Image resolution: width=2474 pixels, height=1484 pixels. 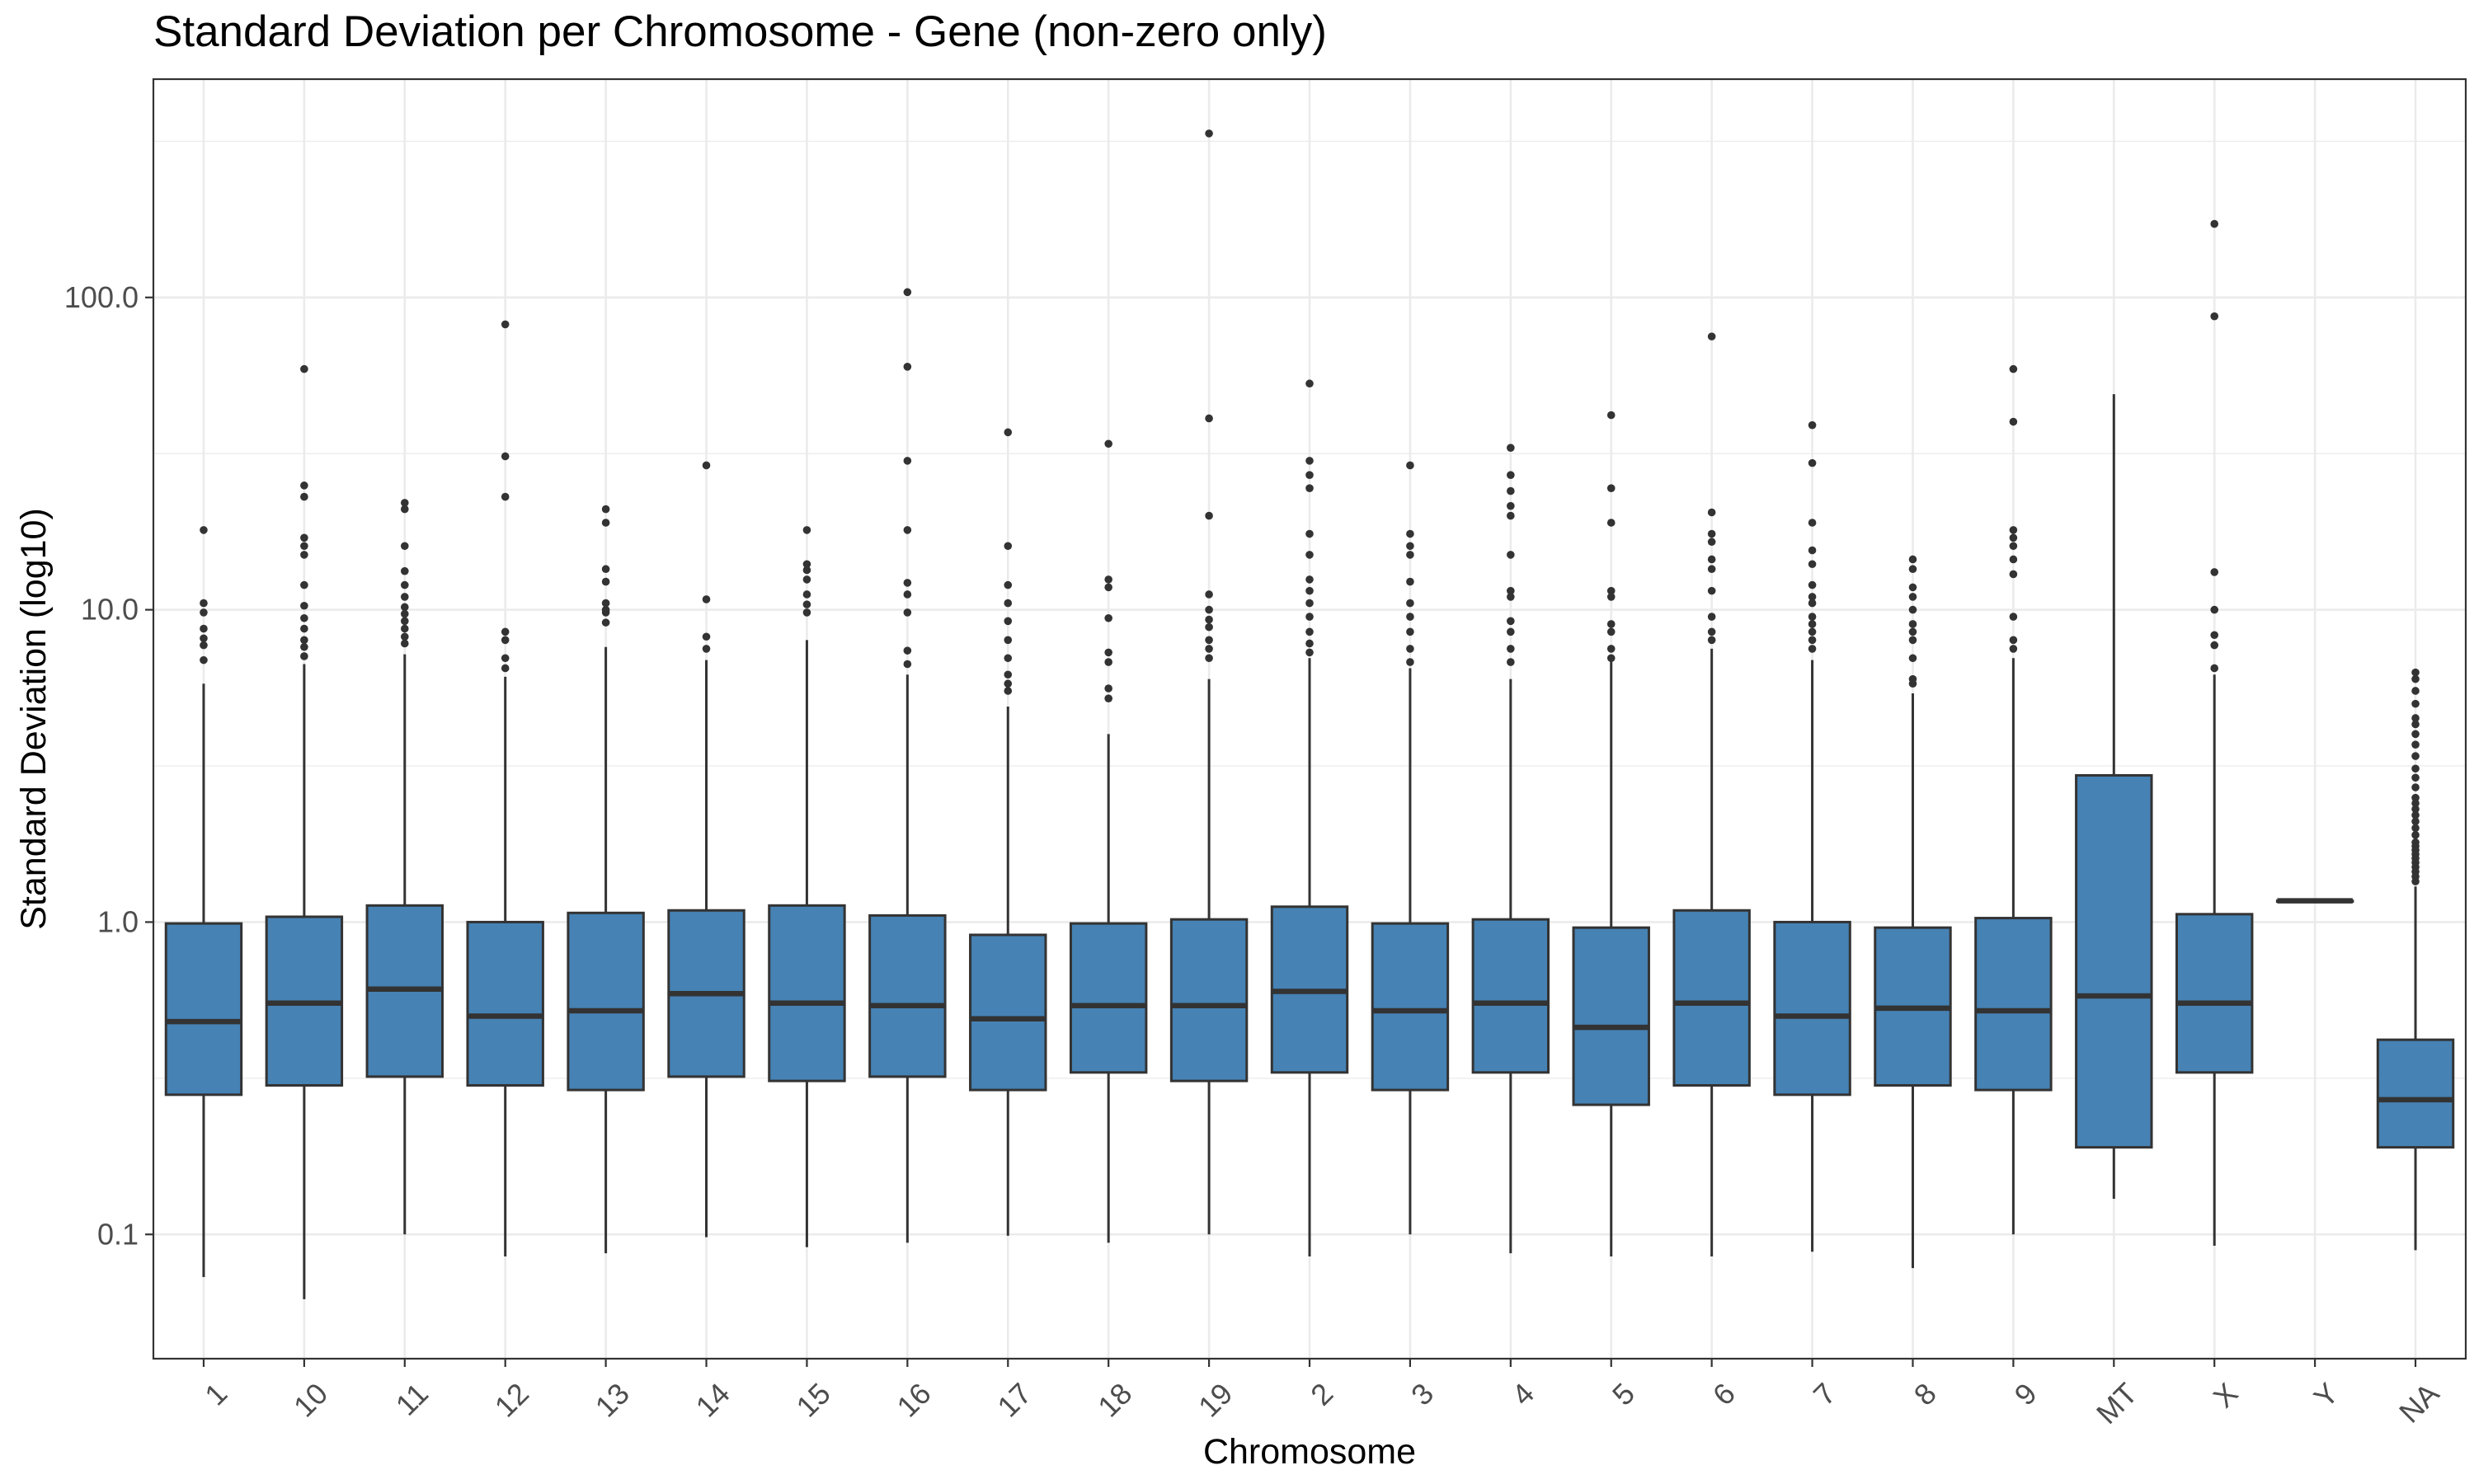 What do you see at coordinates (118, 1234) in the screenshot?
I see `y-tick-label: 0.1` at bounding box center [118, 1234].